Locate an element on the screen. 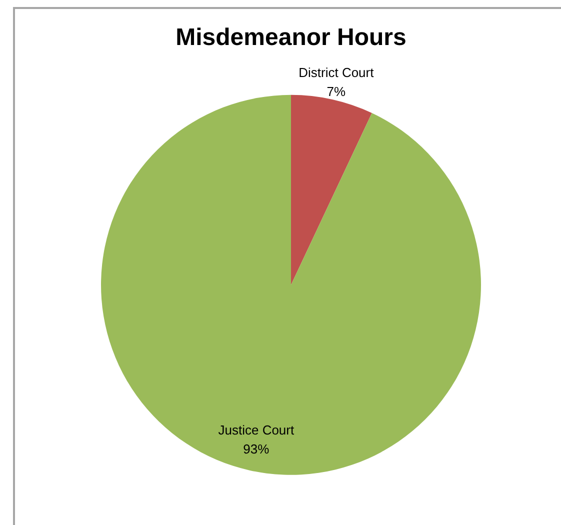 The height and width of the screenshot is (525, 561). data-label: 7% is located at coordinates (336, 91).